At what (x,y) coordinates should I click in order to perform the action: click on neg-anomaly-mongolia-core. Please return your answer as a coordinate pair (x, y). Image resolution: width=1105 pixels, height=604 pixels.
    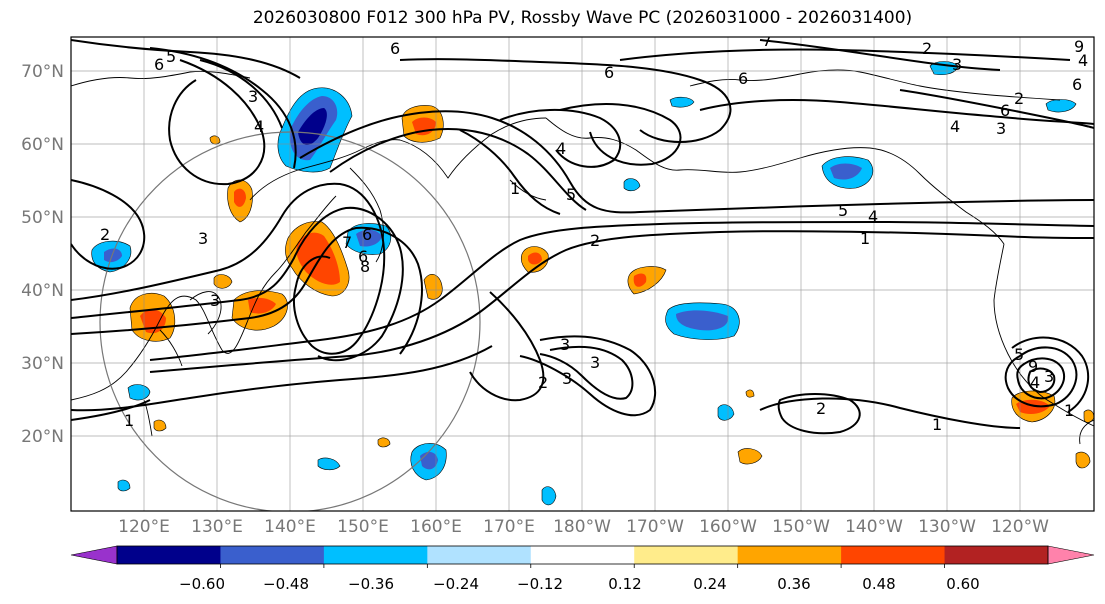
    Looking at the image, I should click on (113, 255).